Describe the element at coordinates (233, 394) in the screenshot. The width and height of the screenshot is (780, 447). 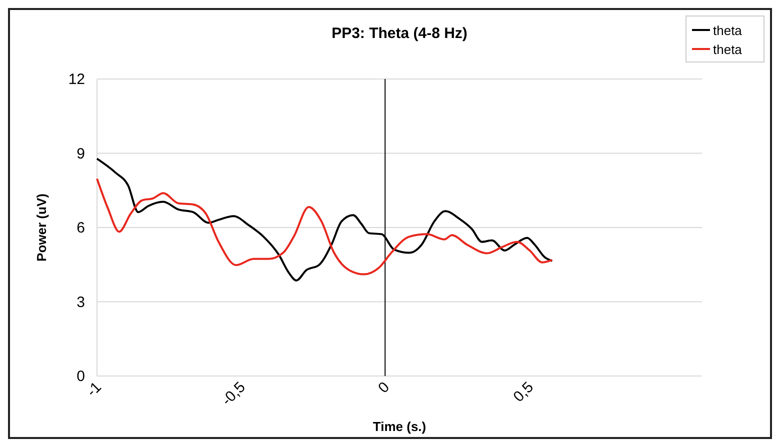
I see `x-tick-label: -0,5` at that location.